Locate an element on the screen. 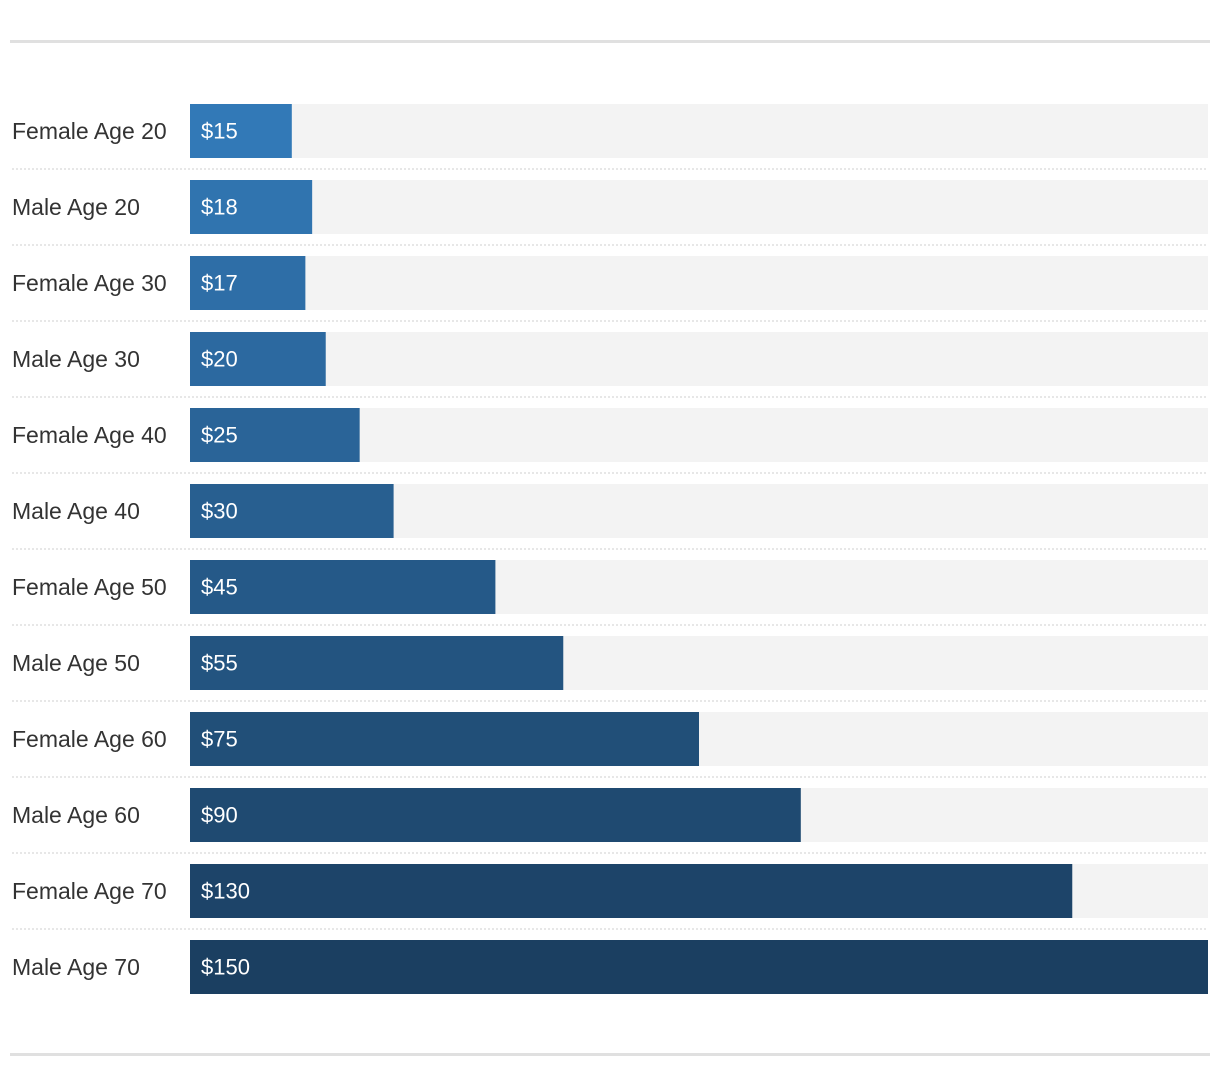  category-label: Male Age 40 is located at coordinates (76, 511).